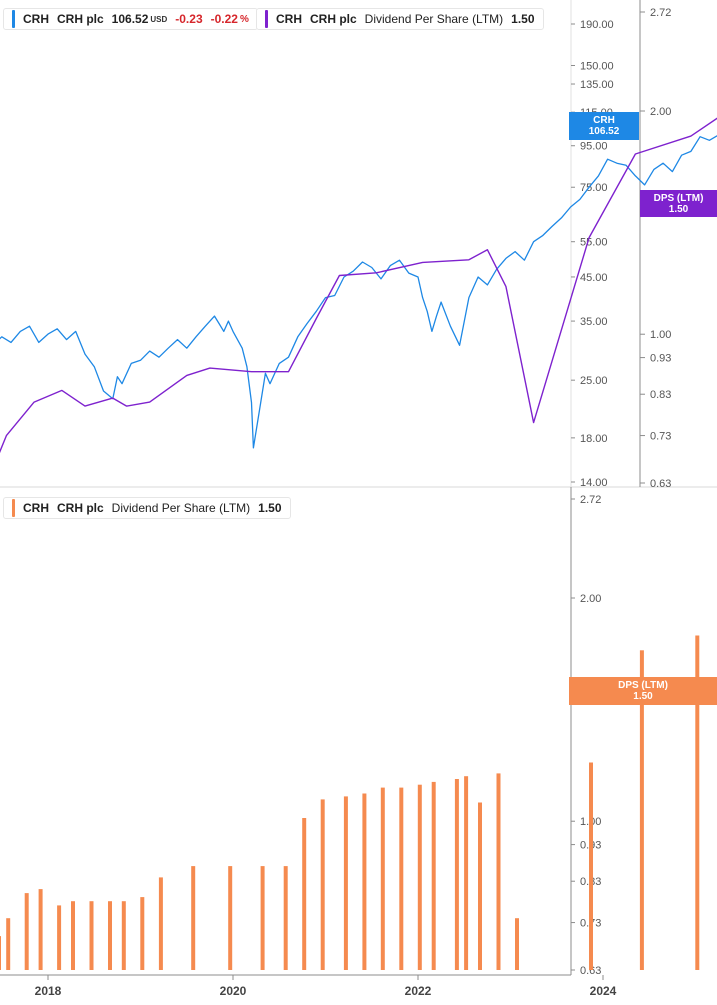  Describe the element at coordinates (80, 508) in the screenshot. I see `legend-dps-bottom-name: CRH plc` at that location.